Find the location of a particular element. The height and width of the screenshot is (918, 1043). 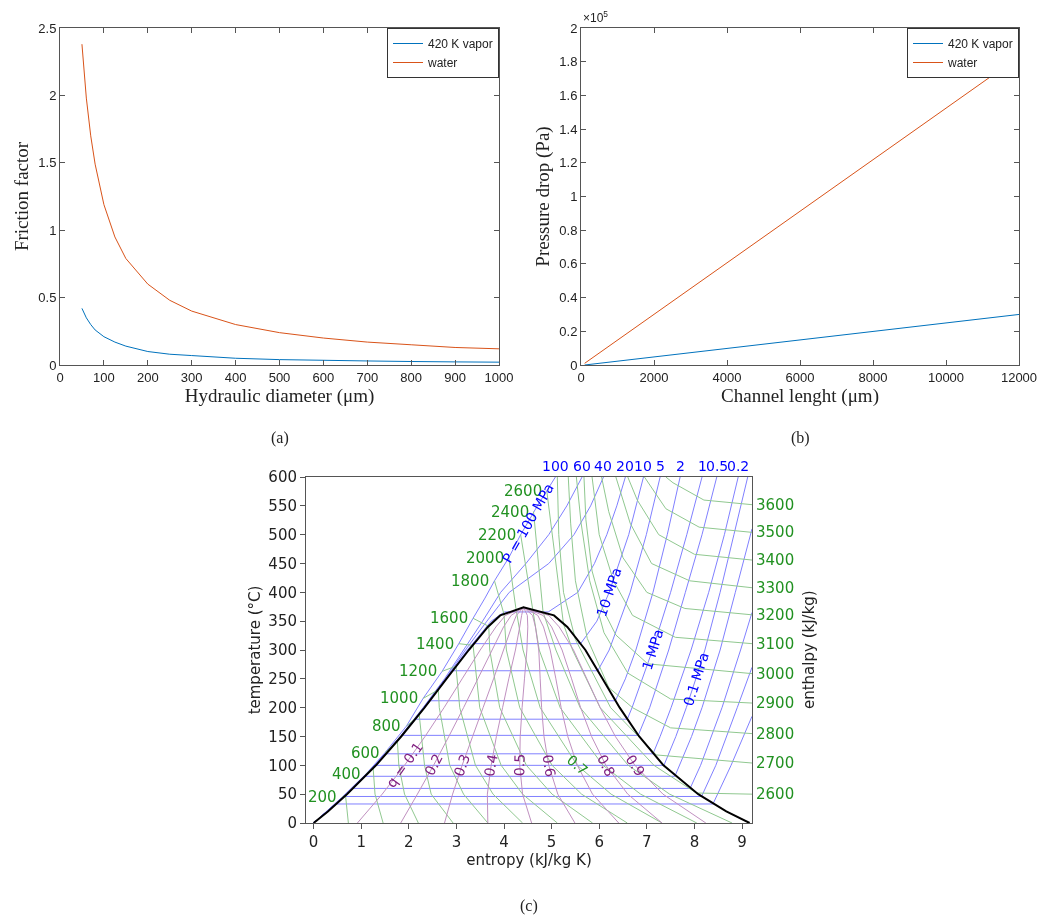

x-tick-label: 300 is located at coordinates (191, 377).